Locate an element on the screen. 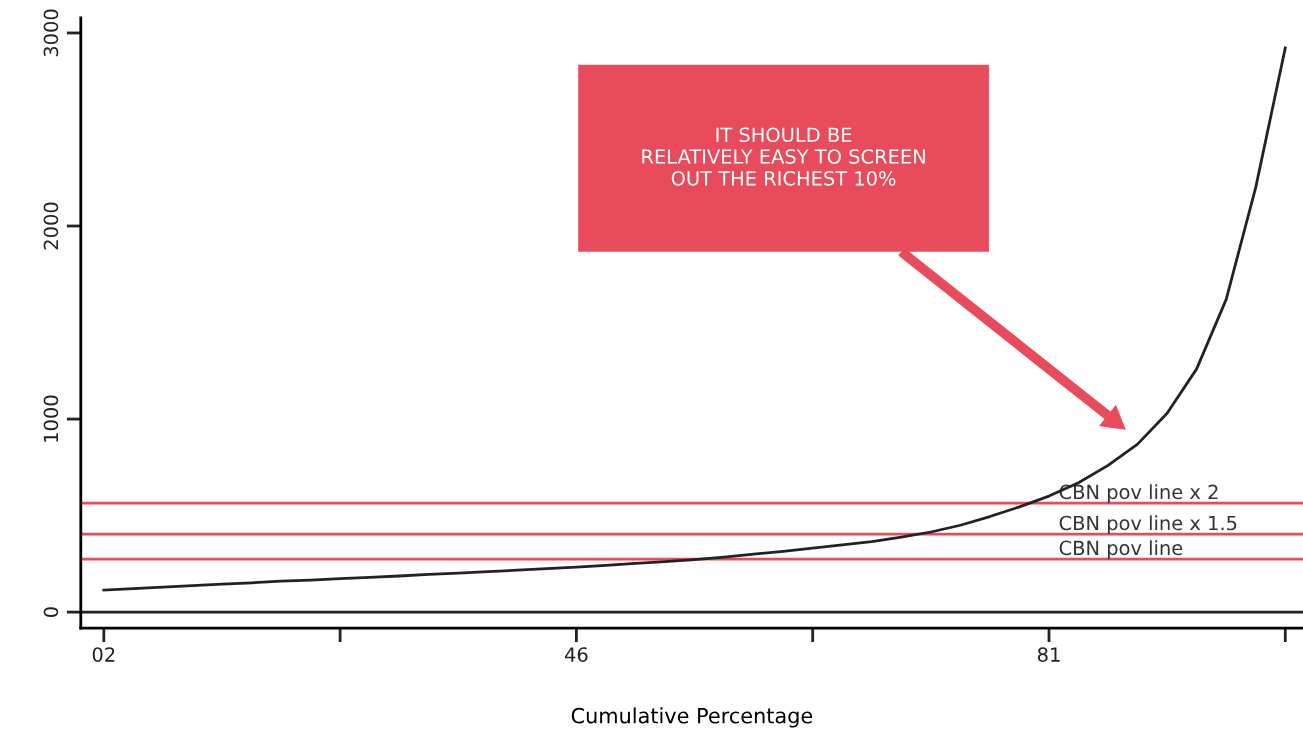  annotation: IT SHOULD BE RELATIVELY EASY TO SCREEN OUT THE RICHEST 10% is located at coordinates (783, 156).